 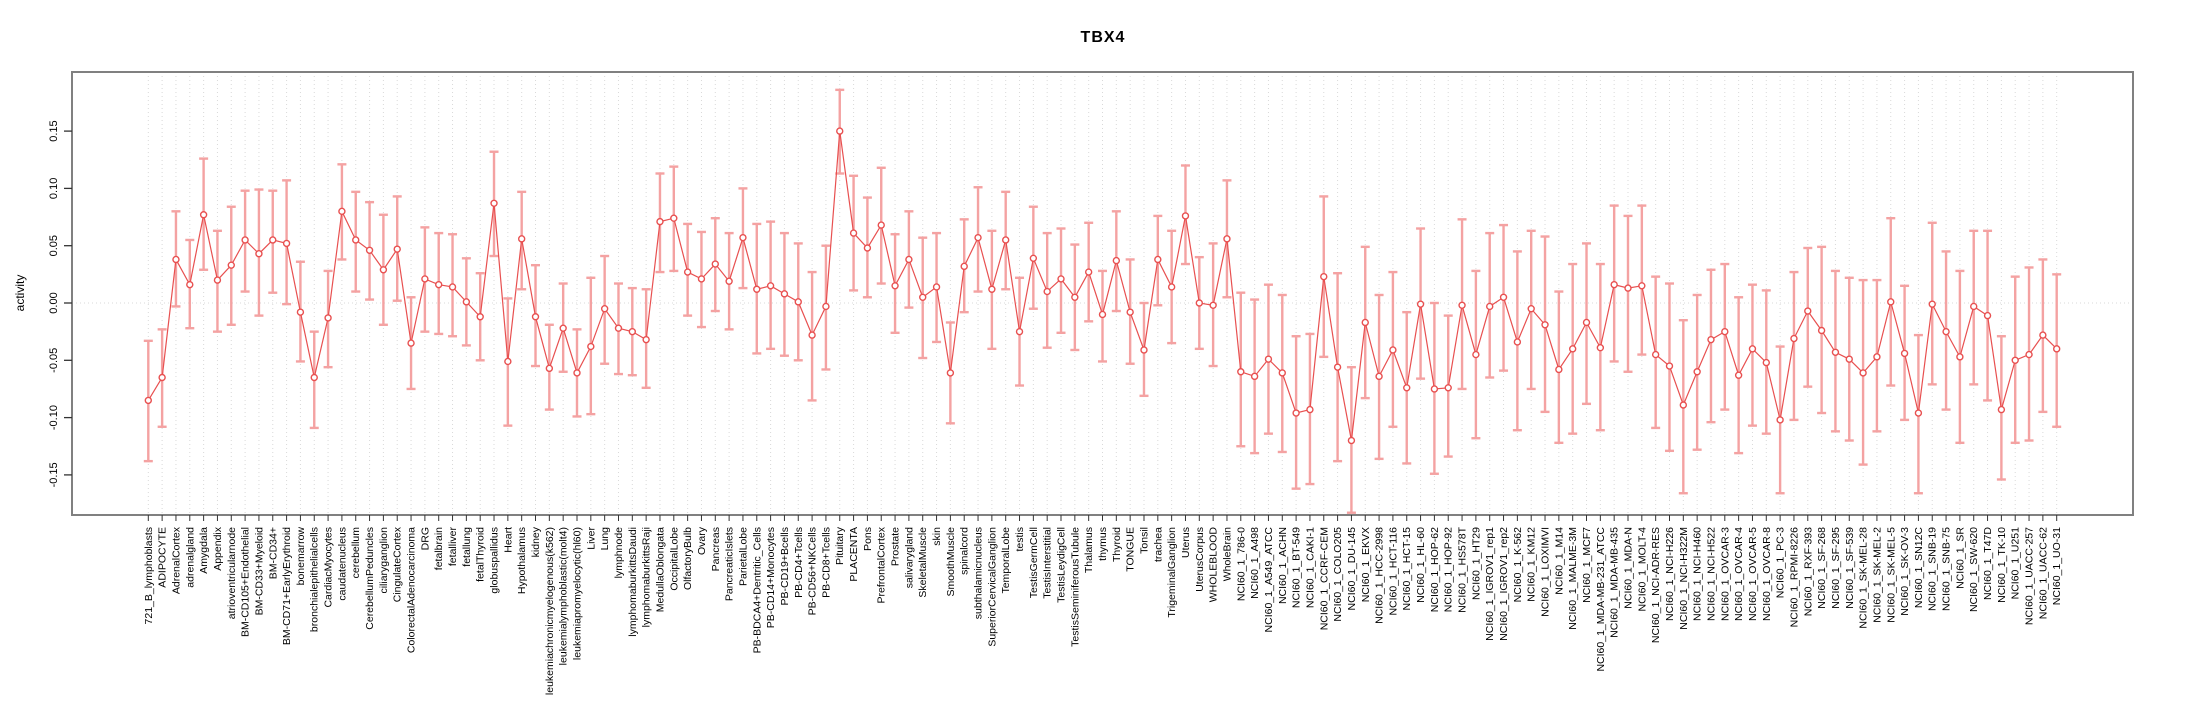 What do you see at coordinates (522, 560) in the screenshot?
I see `x-tick-label: Hypothalamus` at bounding box center [522, 560].